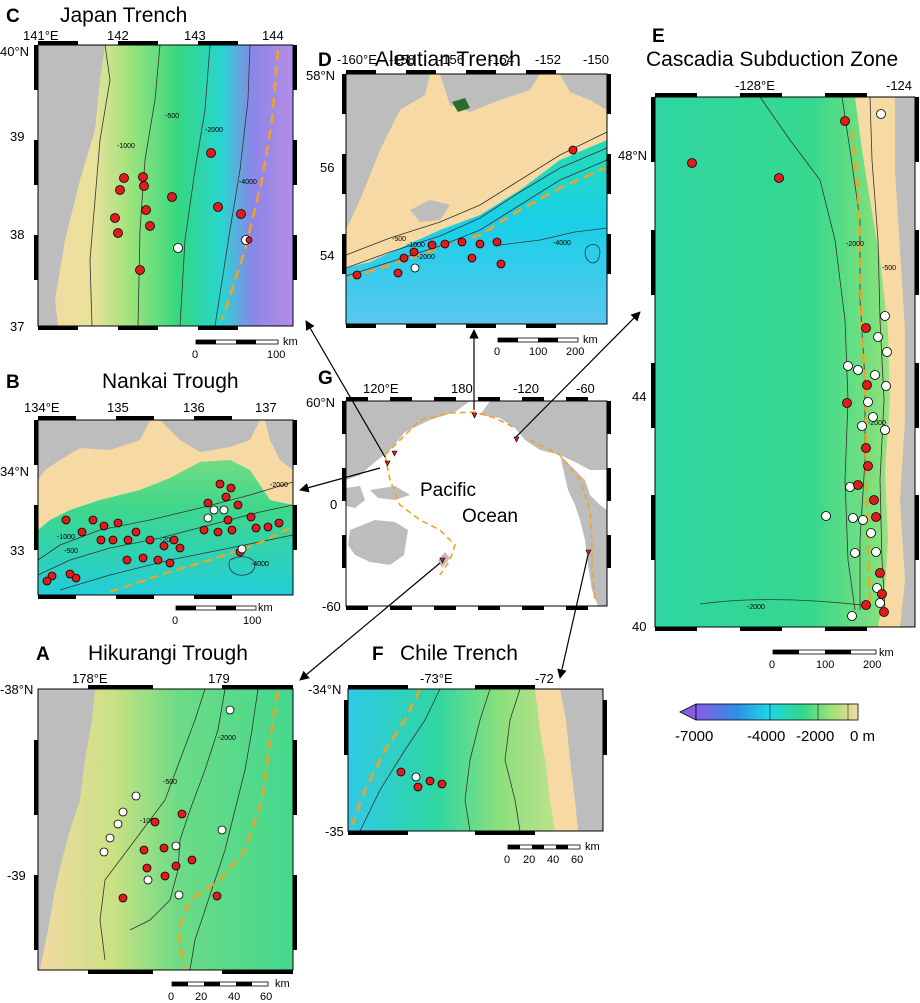 The height and width of the screenshot is (1003, 920). What do you see at coordinates (459, 653) in the screenshot?
I see `panel-title: Chile Trench` at bounding box center [459, 653].